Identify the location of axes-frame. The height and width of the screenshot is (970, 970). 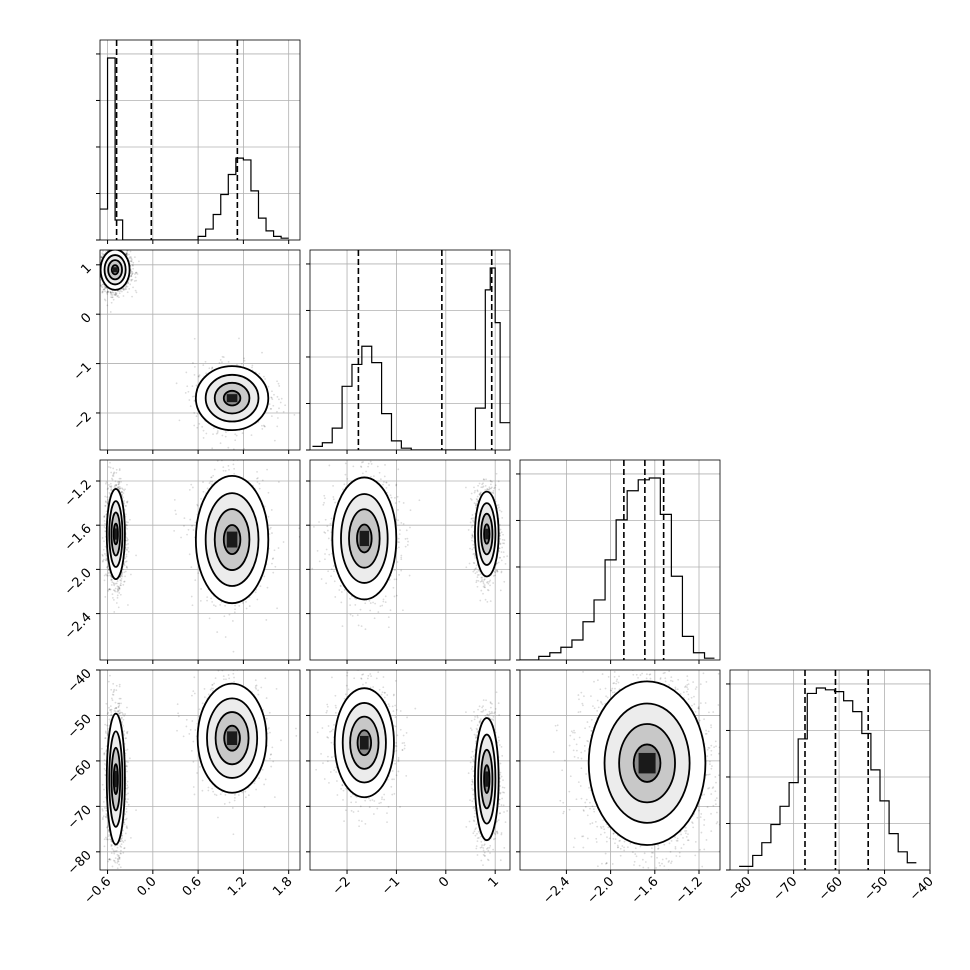
(620, 560).